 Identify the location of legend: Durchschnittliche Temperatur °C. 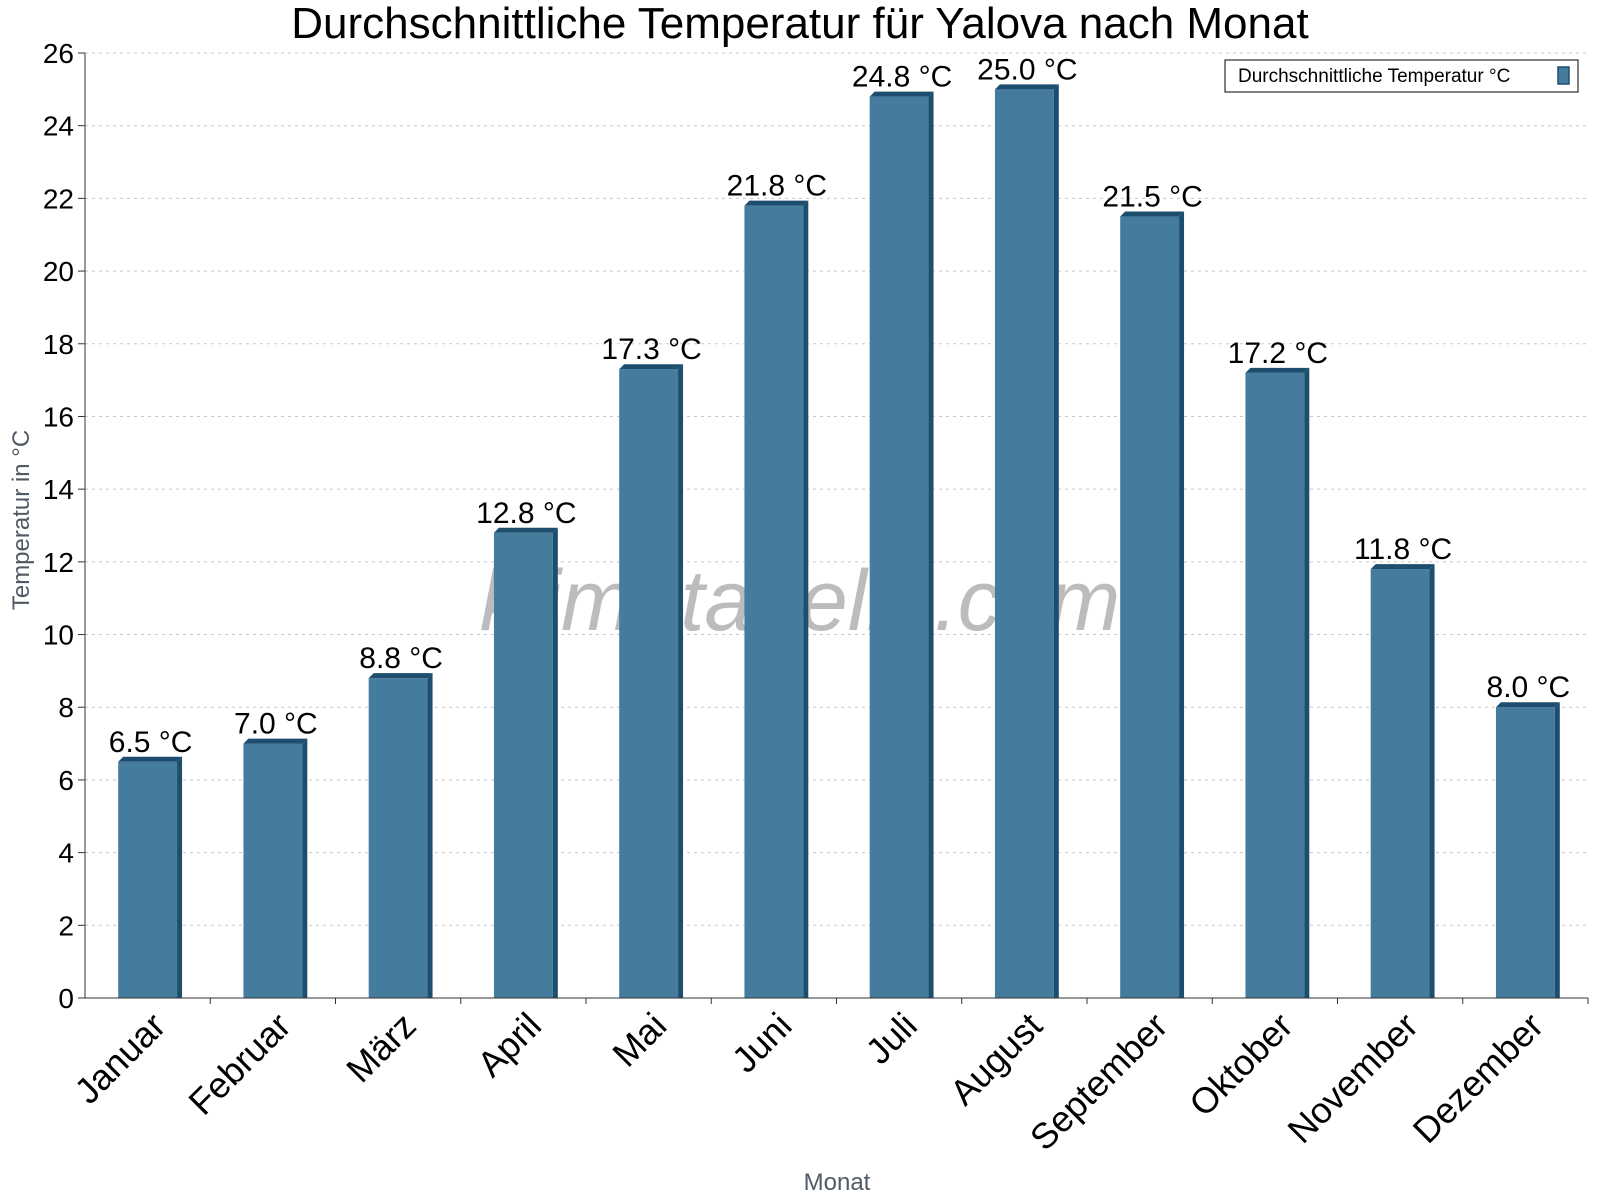
(1401, 76).